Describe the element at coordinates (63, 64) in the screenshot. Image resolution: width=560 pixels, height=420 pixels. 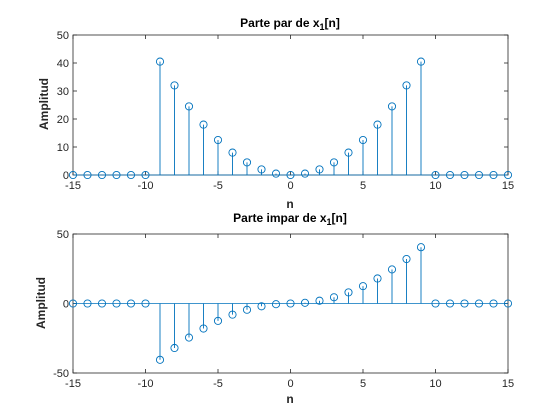
I see `y-tick-label: 40` at that location.